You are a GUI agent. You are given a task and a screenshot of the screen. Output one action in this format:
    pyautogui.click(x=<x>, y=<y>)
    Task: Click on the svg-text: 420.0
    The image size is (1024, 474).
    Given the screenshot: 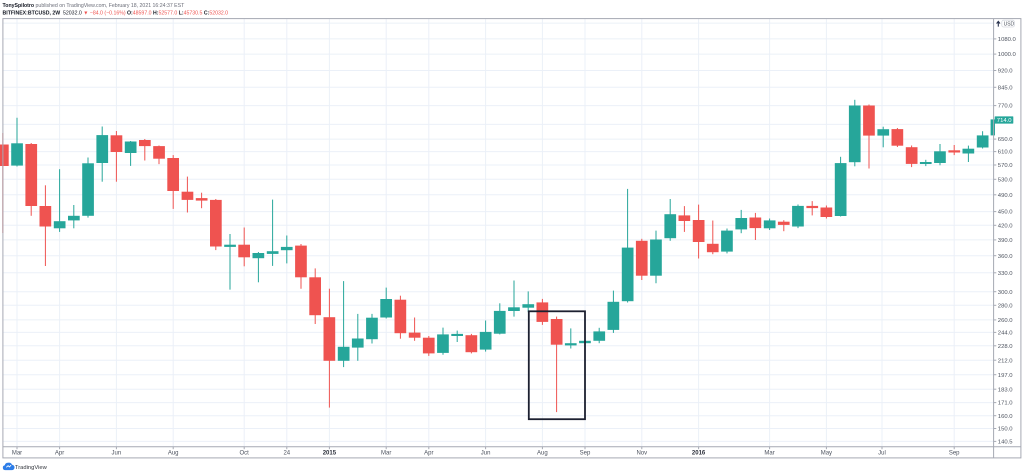 What is the action you would take?
    pyautogui.click(x=1005, y=226)
    